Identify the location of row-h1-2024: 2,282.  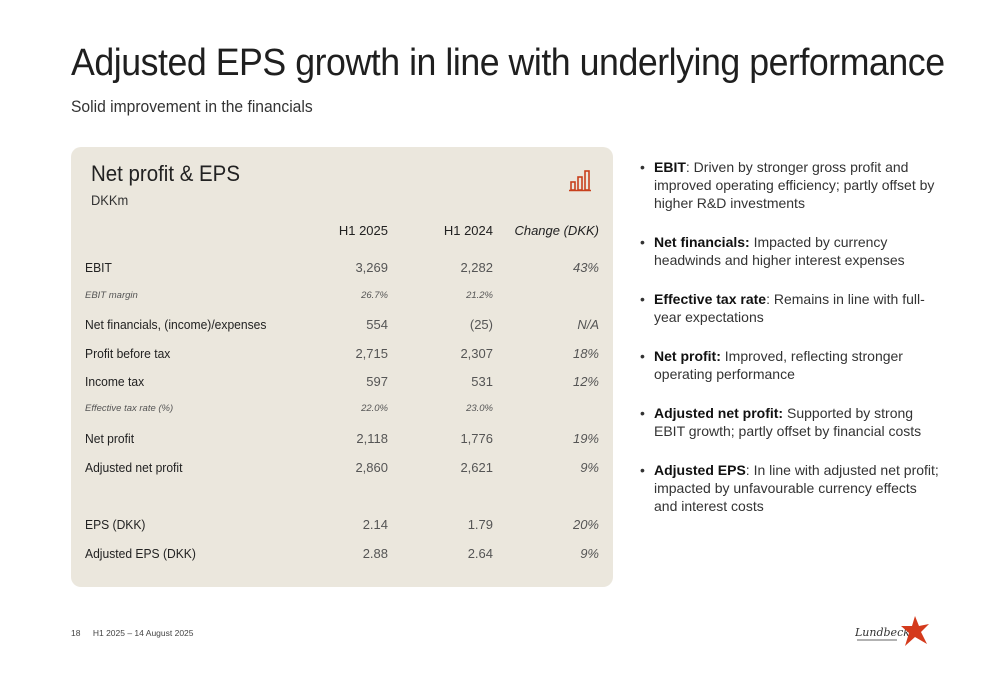
(476, 267).